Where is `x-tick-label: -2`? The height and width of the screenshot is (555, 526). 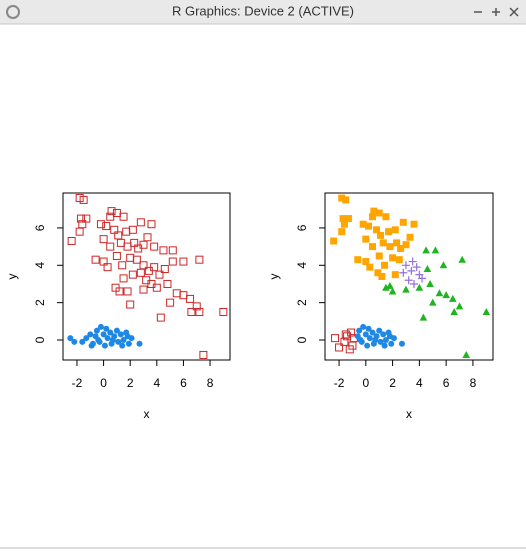 x-tick-label: -2 is located at coordinates (77, 383).